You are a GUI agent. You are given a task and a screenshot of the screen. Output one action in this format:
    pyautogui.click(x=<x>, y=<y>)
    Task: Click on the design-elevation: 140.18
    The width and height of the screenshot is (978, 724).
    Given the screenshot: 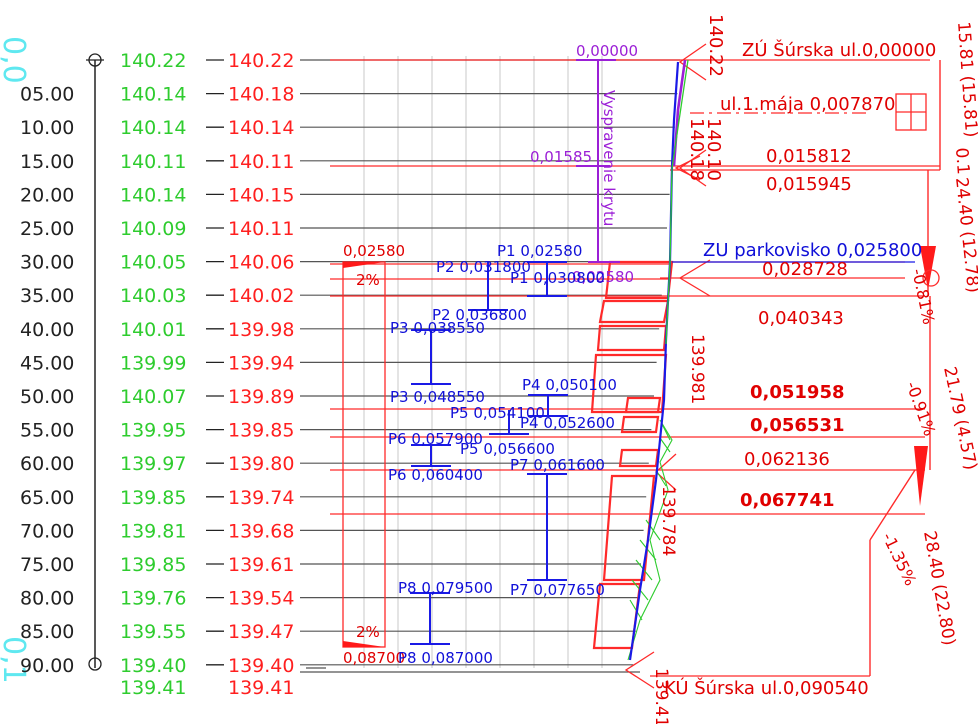 What is the action you would take?
    pyautogui.click(x=261, y=95)
    